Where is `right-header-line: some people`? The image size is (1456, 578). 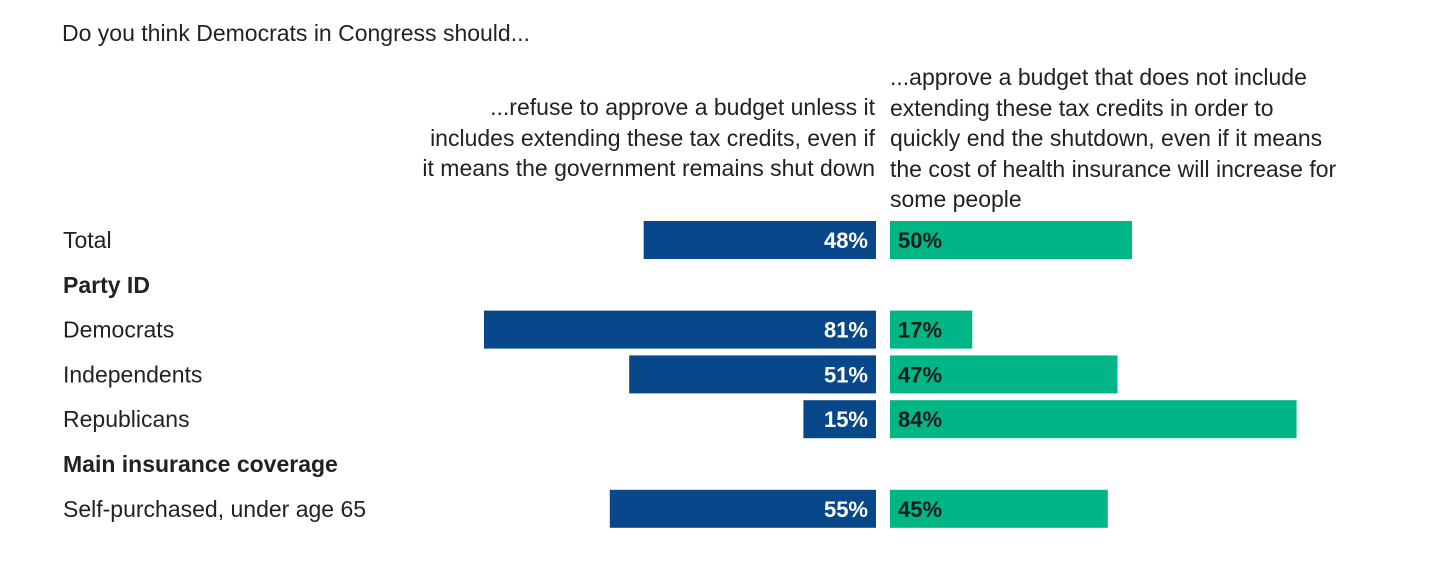
right-header-line: some people is located at coordinates (956, 199).